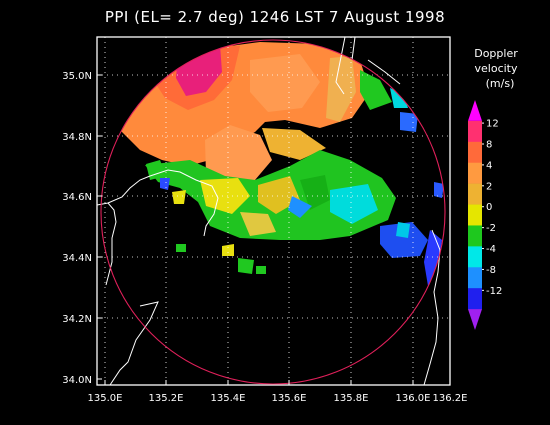 The width and height of the screenshot is (550, 425). What do you see at coordinates (403, 230) in the screenshot?
I see `echo-cyan-cell-east` at bounding box center [403, 230].